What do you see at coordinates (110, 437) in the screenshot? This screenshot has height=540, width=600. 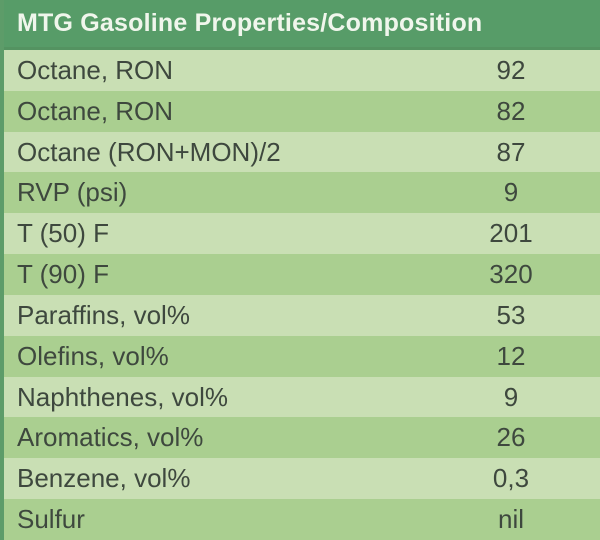 I see `property-label: Aromatics, vol%` at bounding box center [110, 437].